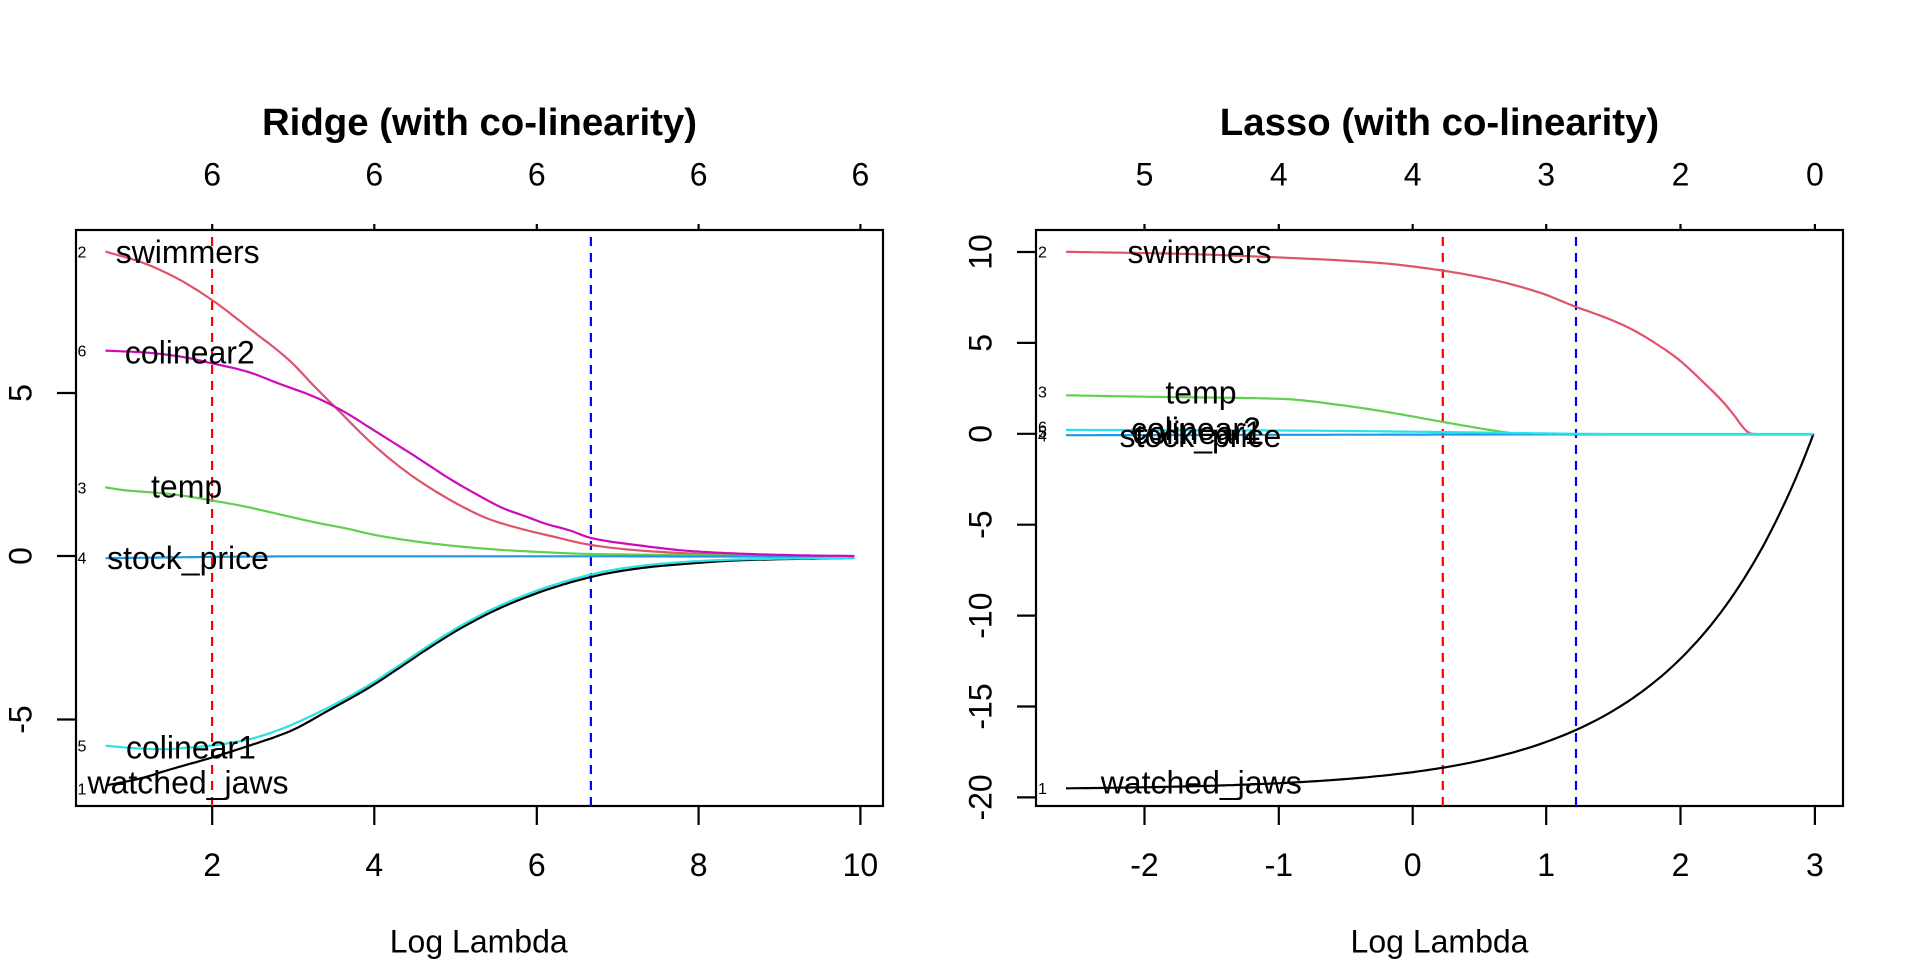  Describe the element at coordinates (981, 706) in the screenshot. I see `svg-text: -15` at that location.